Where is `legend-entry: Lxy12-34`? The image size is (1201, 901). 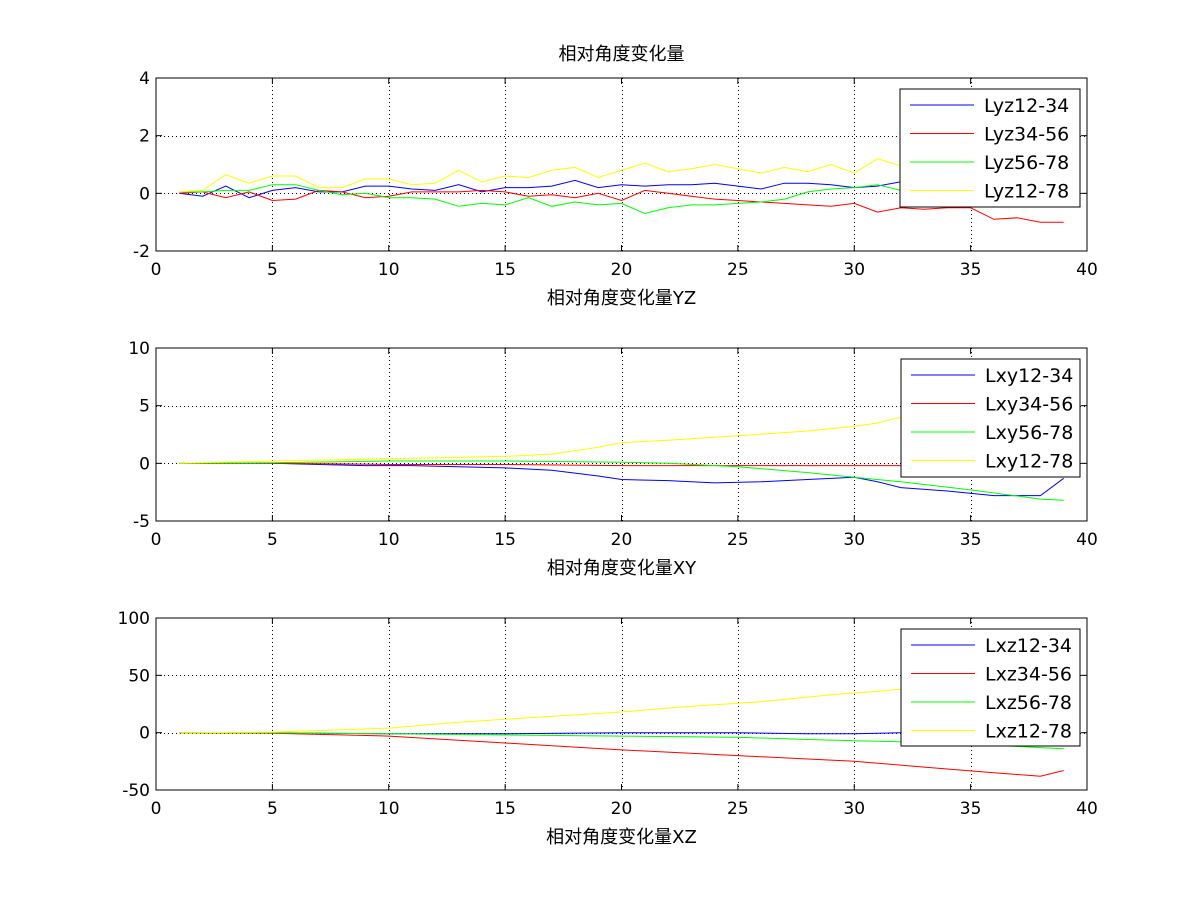
legend-entry: Lxy12-34 is located at coordinates (1029, 376).